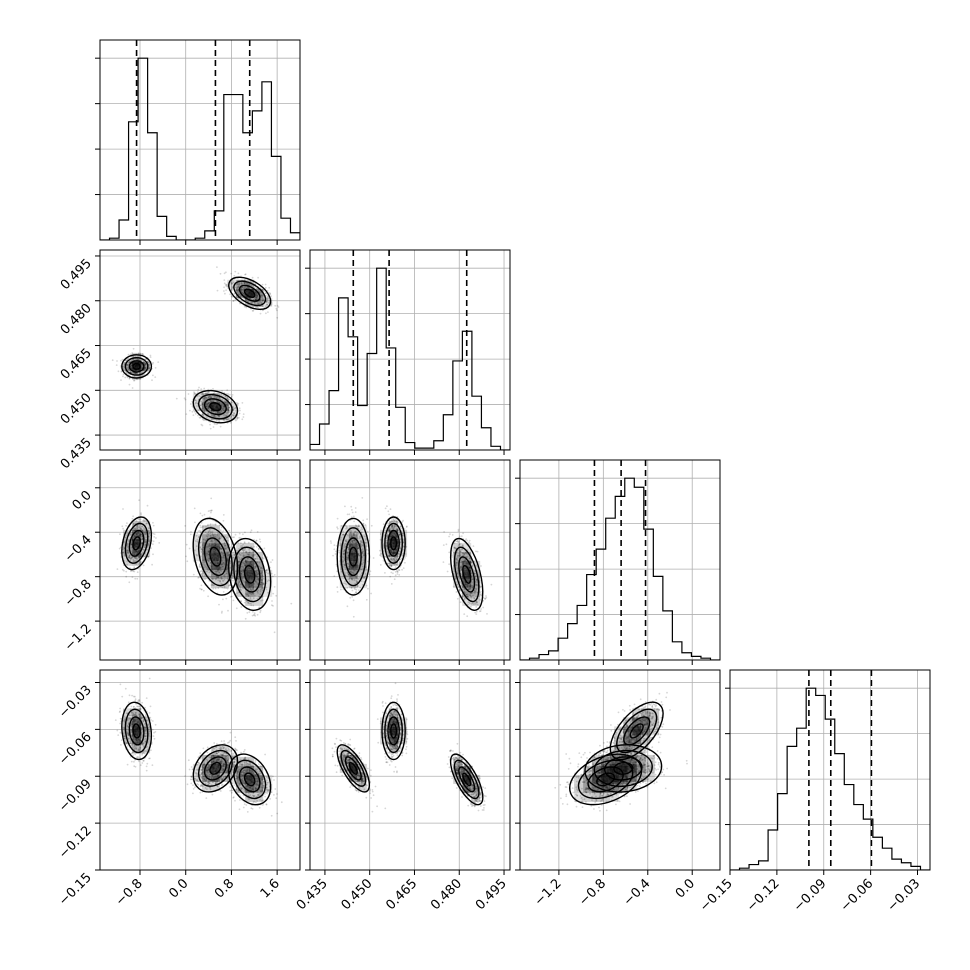  What do you see at coordinates (200, 140) in the screenshot?
I see `panel-frame` at bounding box center [200, 140].